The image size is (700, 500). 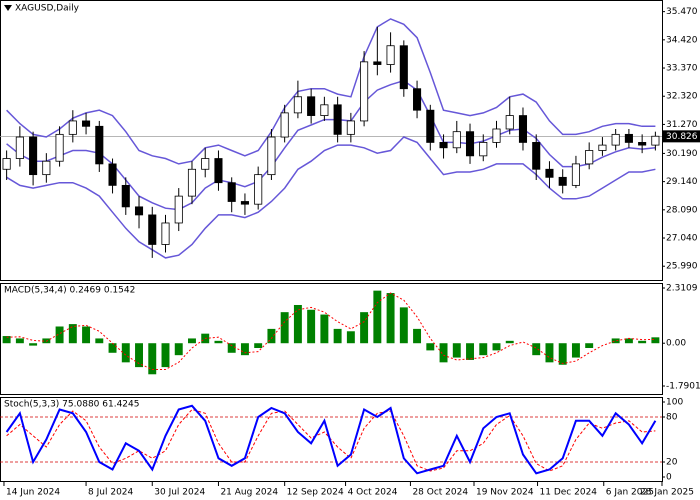 I want to click on y-tick-label: 0, so click(x=669, y=478).